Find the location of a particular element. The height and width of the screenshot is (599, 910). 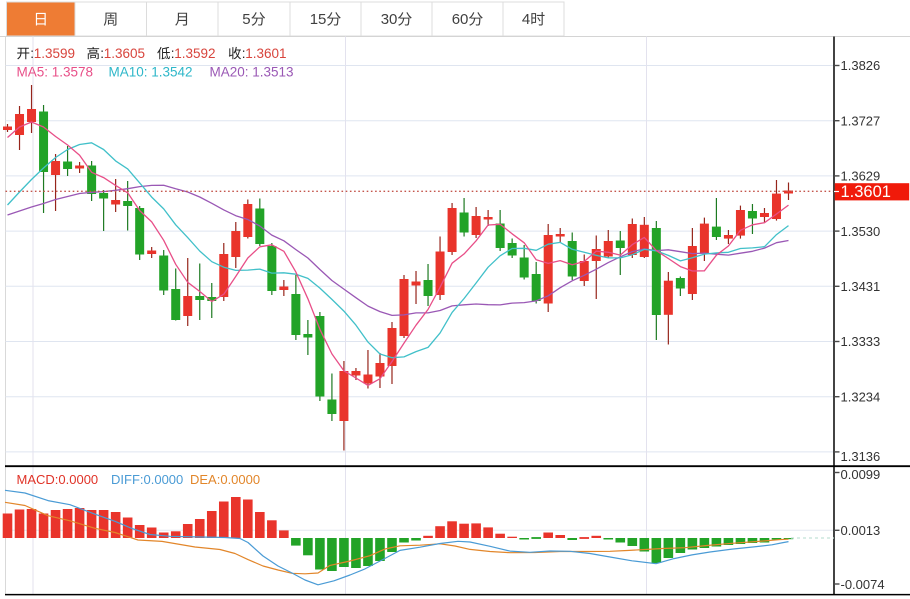

svg-text: 1.3599 is located at coordinates (54, 53).